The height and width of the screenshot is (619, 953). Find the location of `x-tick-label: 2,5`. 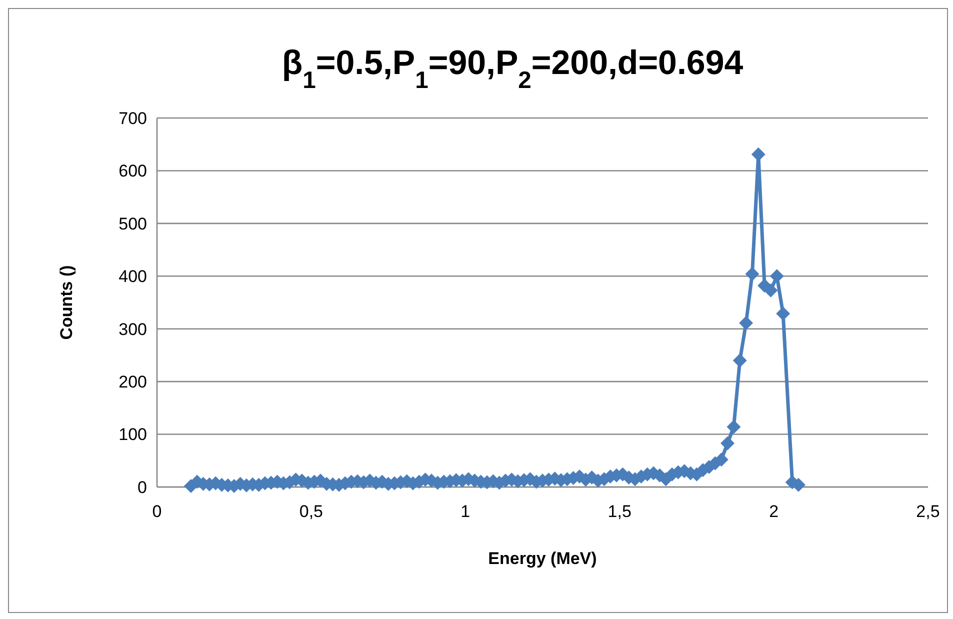

x-tick-label: 2,5 is located at coordinates (928, 511).